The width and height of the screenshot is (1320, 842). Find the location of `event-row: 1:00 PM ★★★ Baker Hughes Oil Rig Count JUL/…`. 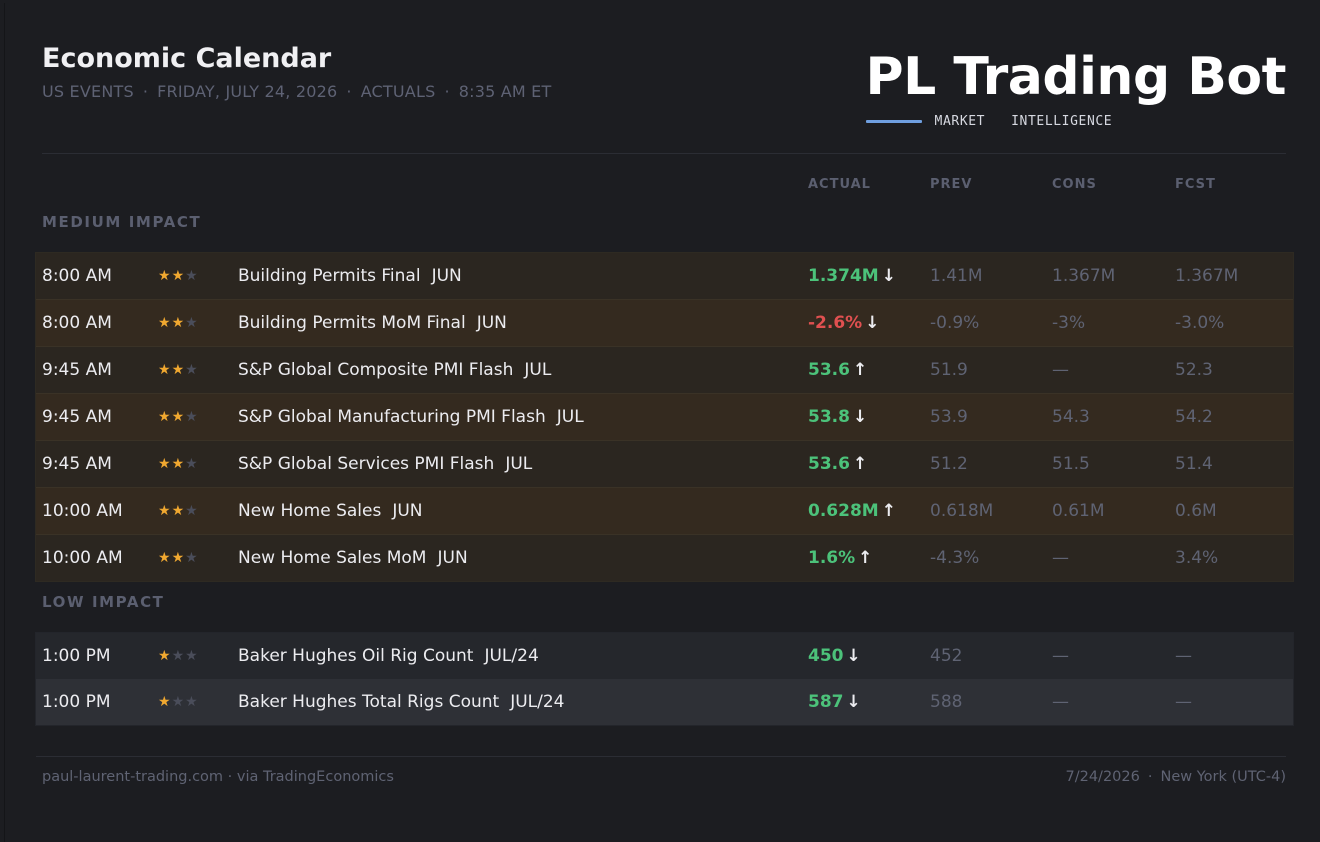

event-row: 1:00 PM ★★★ Baker Hughes Oil Rig Count JUL/… is located at coordinates (664, 656).